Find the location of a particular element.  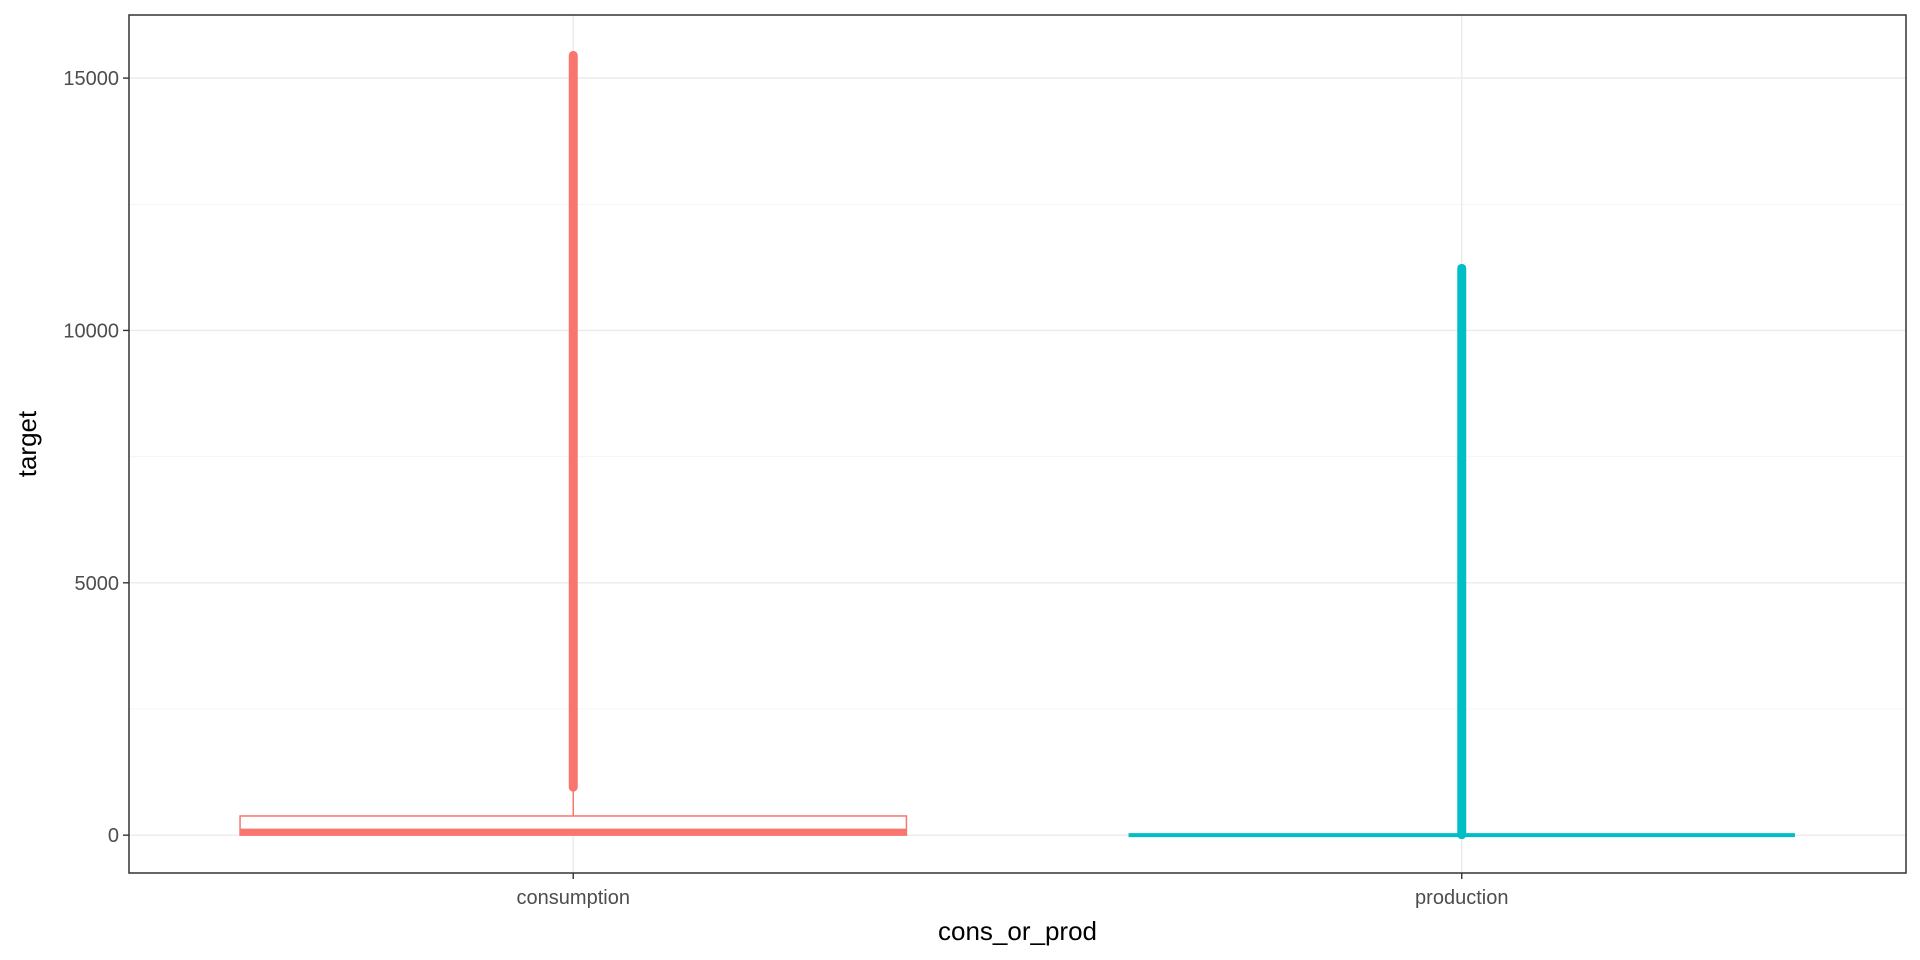

y-tick-label: 15000 is located at coordinates (91, 79).